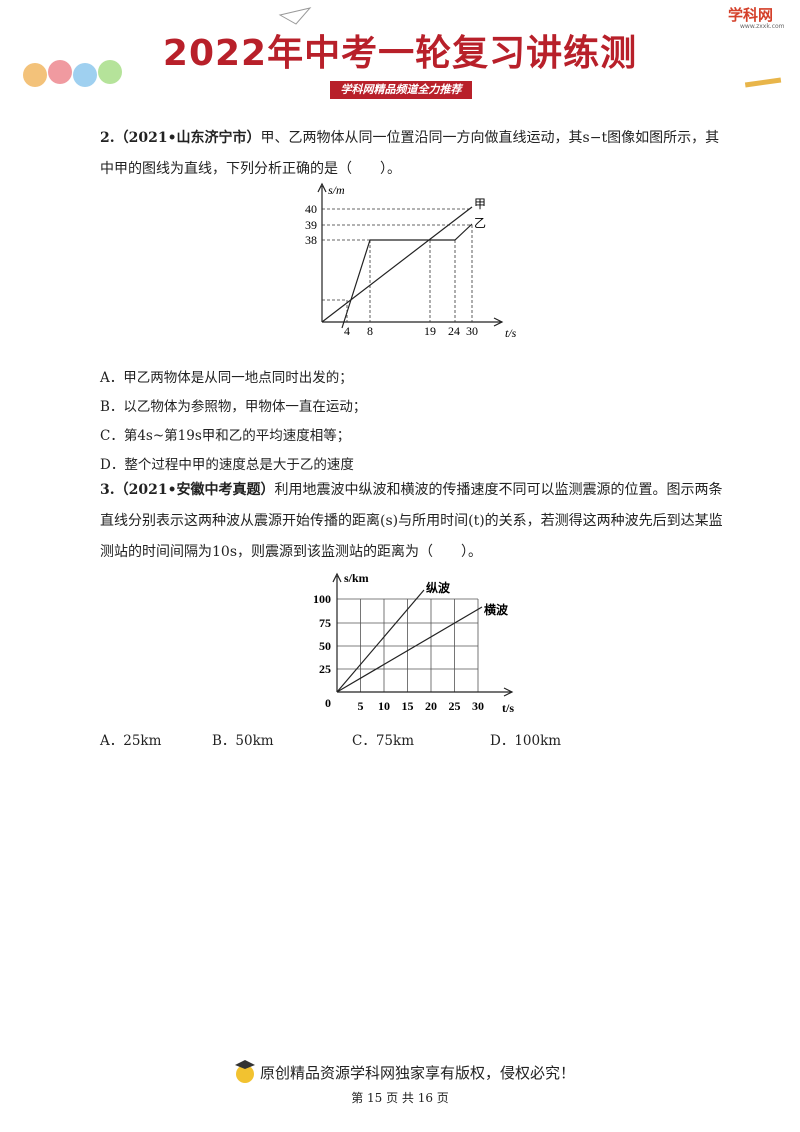 This screenshot has height=1132, width=800. I want to click on mascot-icon, so click(245, 1071).